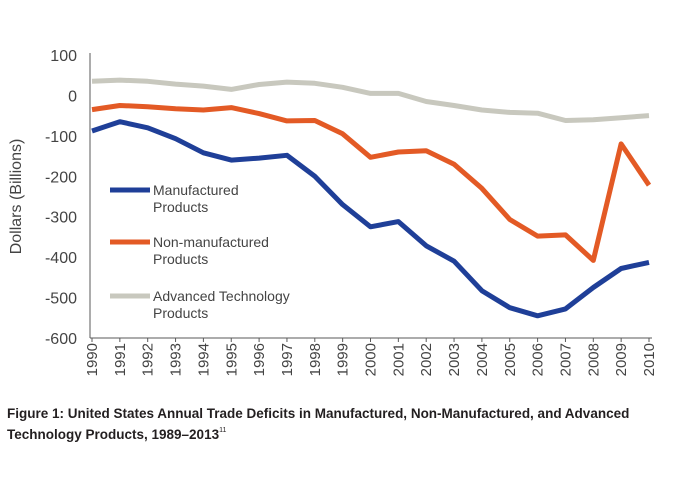 This screenshot has width=690, height=500. Describe the element at coordinates (221, 304) in the screenshot. I see `legend-label: Advanced Technology Products` at that location.